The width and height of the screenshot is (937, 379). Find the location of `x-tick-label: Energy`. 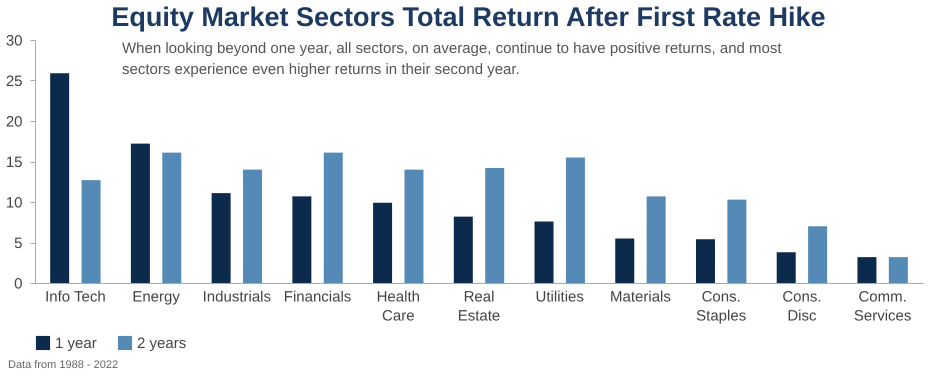

x-tick-label: Energy is located at coordinates (156, 297).